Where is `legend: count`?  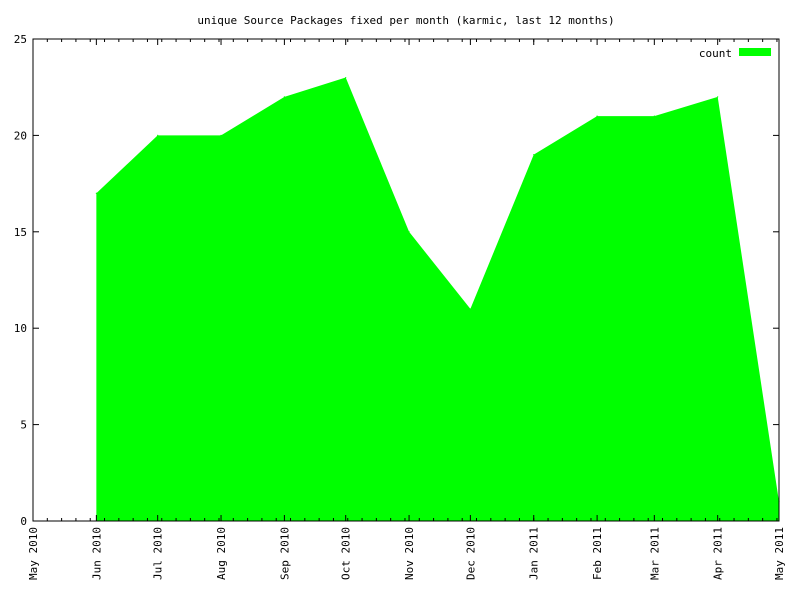 legend: count is located at coordinates (735, 53).